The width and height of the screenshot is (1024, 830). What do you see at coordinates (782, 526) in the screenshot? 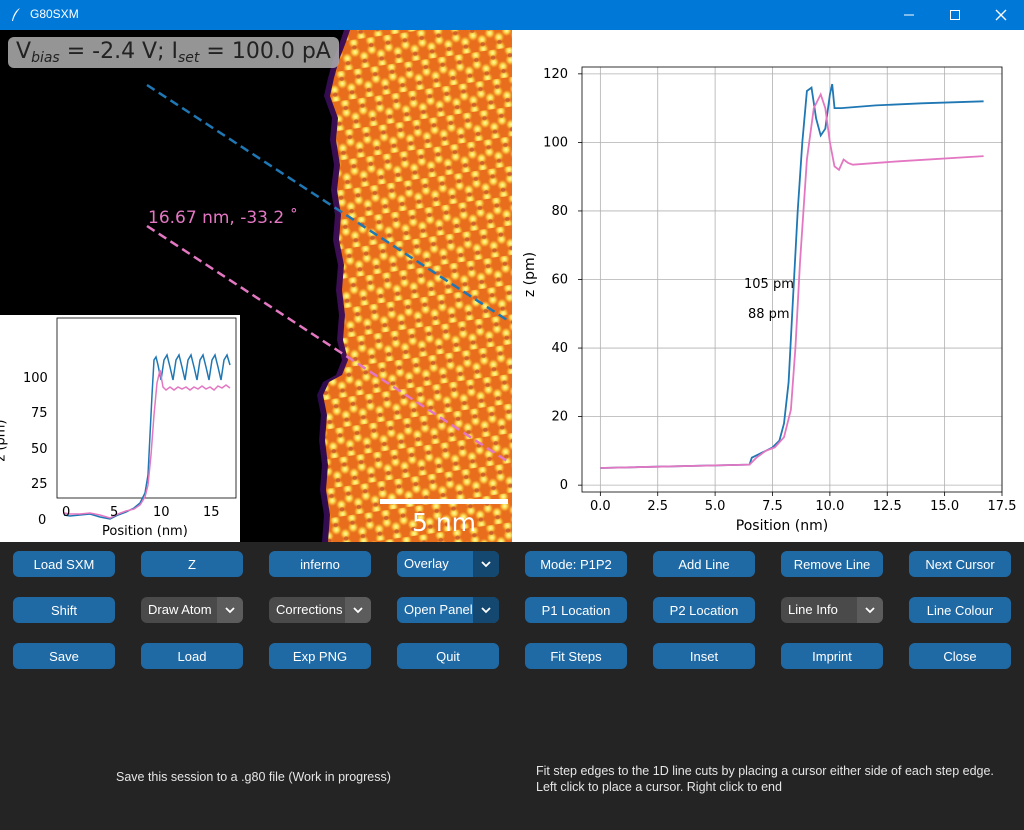
I see `x-axis-label: Position (nm)` at bounding box center [782, 526].